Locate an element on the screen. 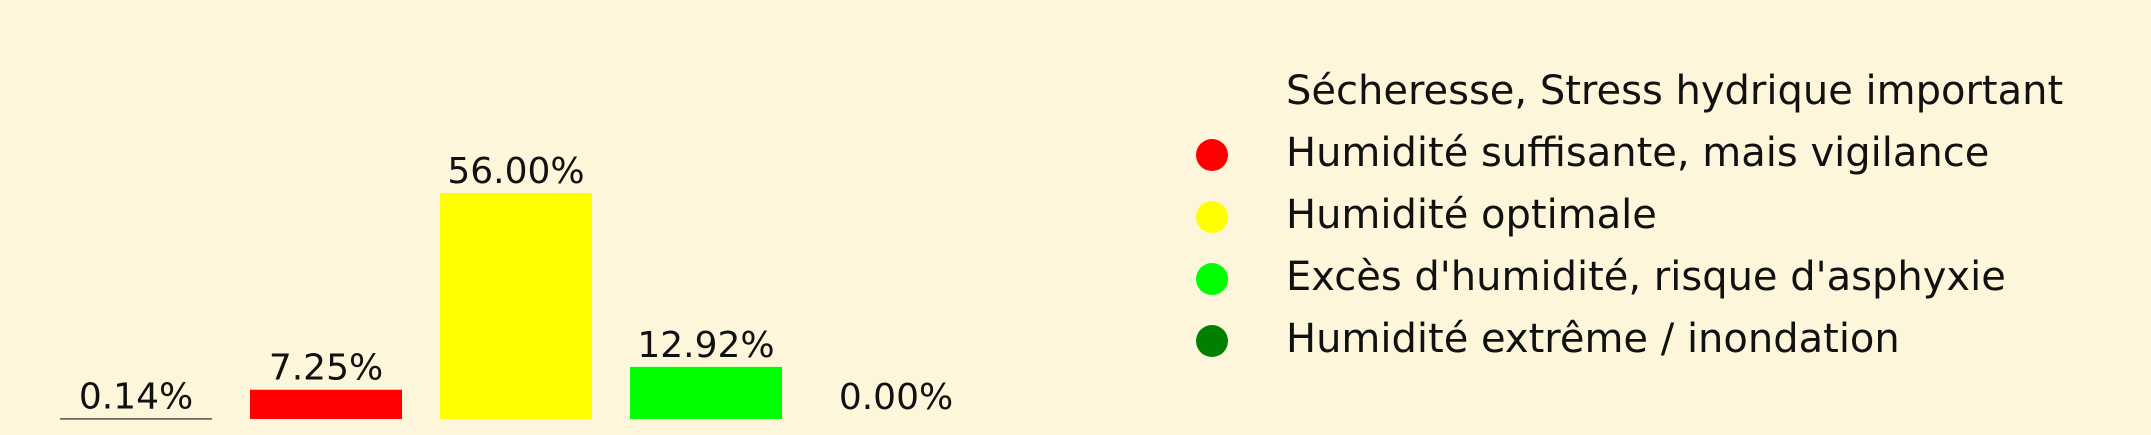 Image resolution: width=2151 pixels, height=435 pixels. legend-label-exces-humidite: Excès d'humidité, risque d'asphyxie is located at coordinates (1646, 277).